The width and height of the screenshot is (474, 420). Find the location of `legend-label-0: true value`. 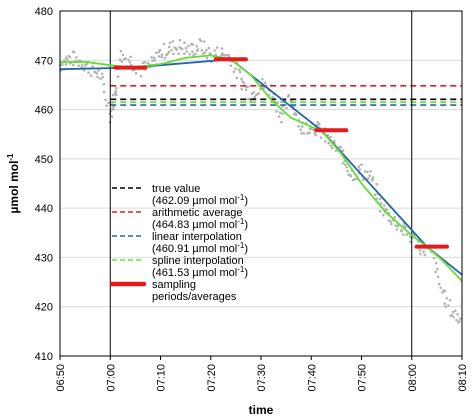

legend-label-0: true value is located at coordinates (176, 189).